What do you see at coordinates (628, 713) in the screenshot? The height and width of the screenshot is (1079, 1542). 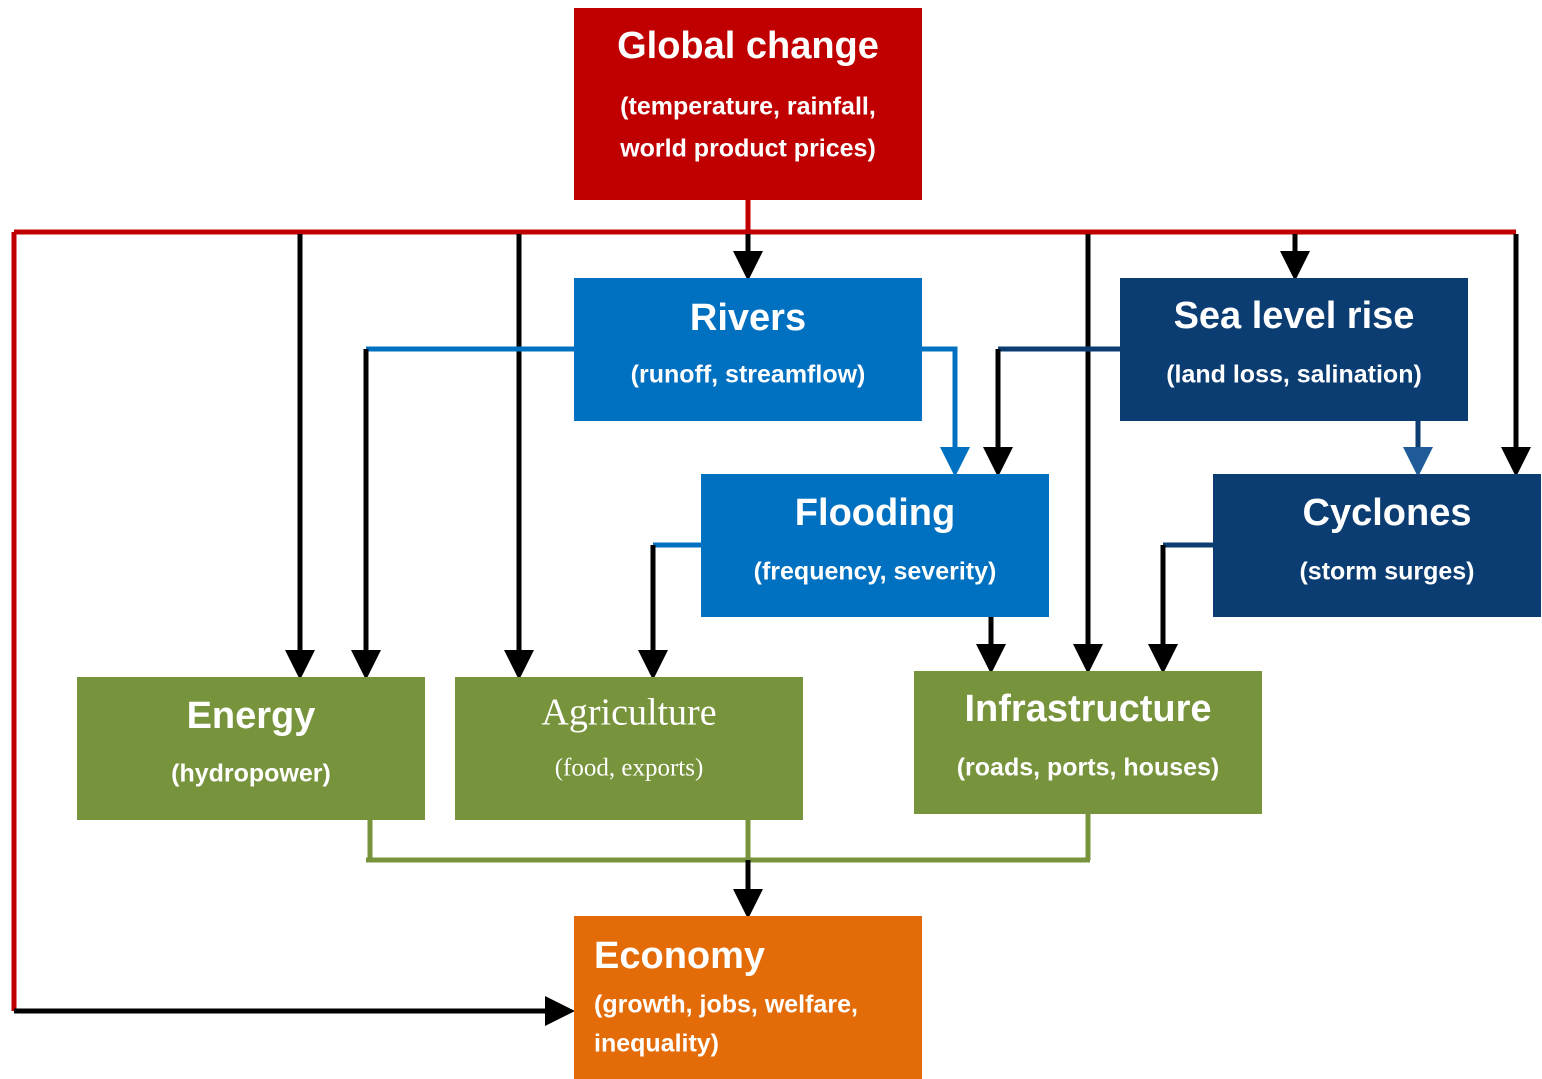 I see `node-title: Agriculture` at bounding box center [628, 713].